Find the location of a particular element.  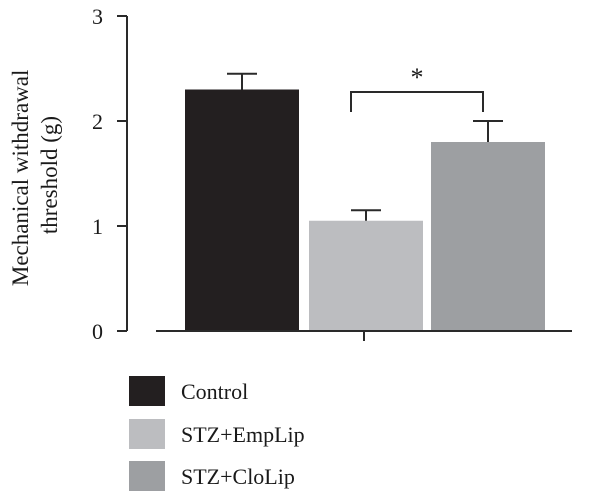

legend: Control STZ+EmpLip STZ+CloLip is located at coordinates (217, 433).